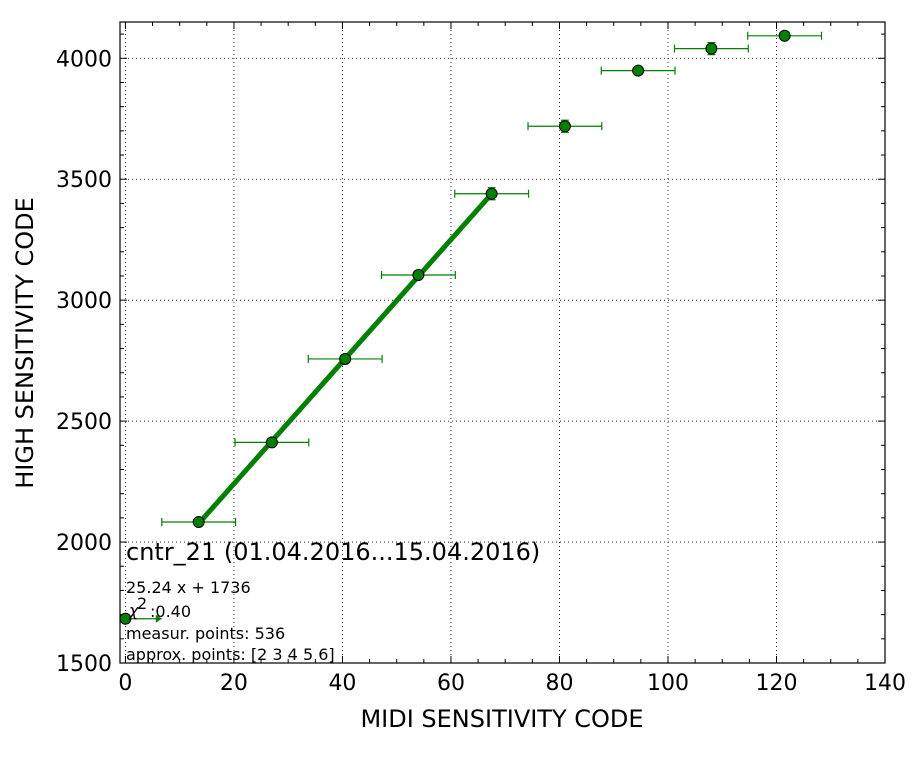 This screenshot has width=912, height=762. Describe the element at coordinates (84, 301) in the screenshot. I see `y-tick-label: 3000` at that location.